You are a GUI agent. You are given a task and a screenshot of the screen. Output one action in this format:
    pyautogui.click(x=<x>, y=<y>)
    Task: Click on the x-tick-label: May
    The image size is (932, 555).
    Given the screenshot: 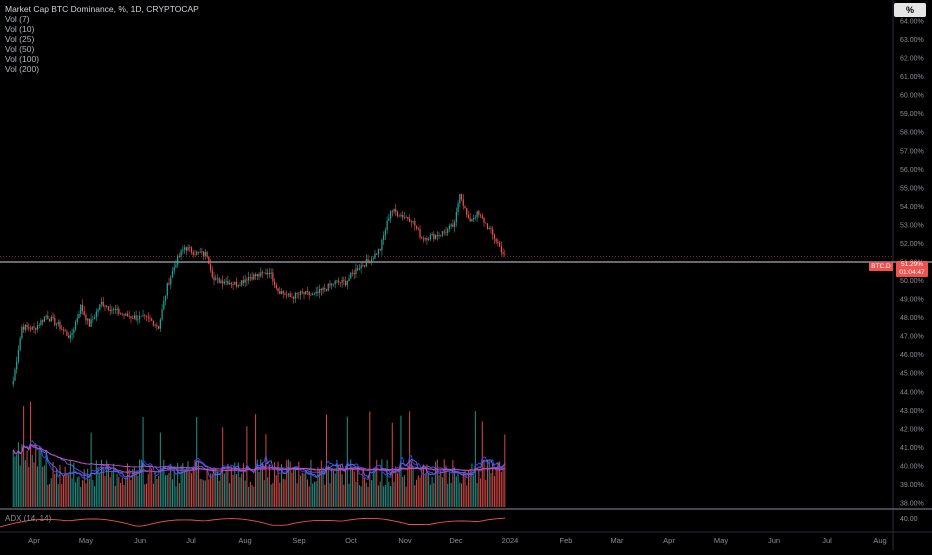 What is the action you would take?
    pyautogui.click(x=86, y=540)
    